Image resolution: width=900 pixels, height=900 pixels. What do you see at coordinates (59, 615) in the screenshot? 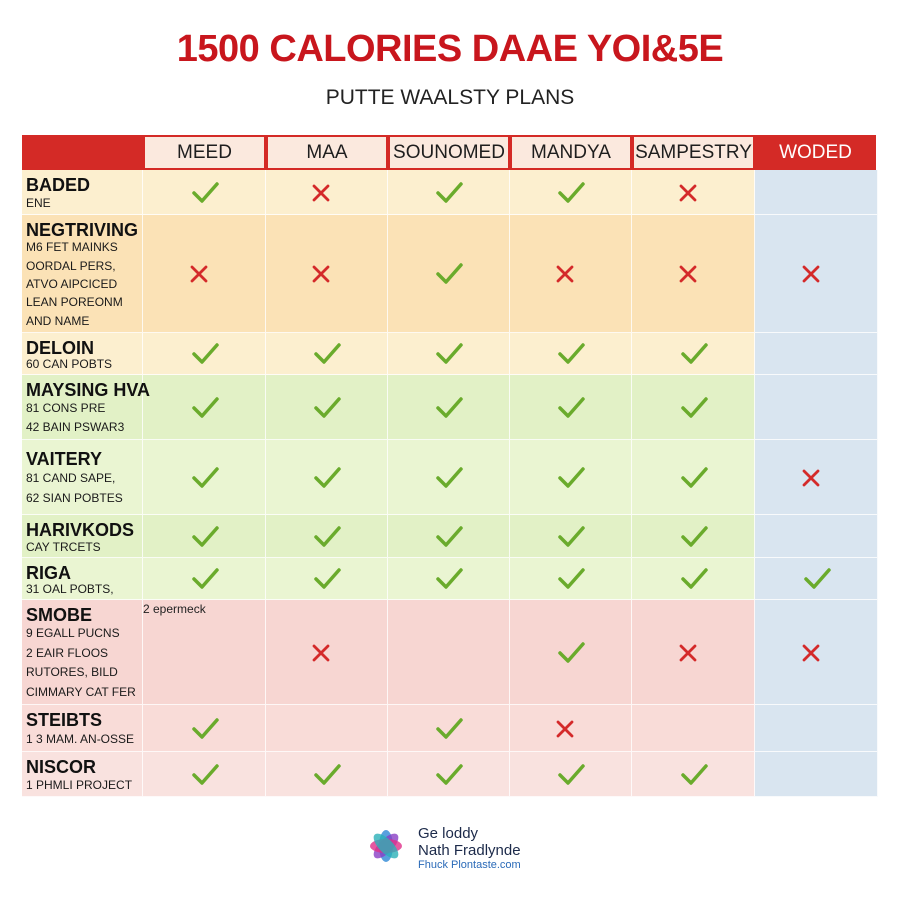
I see `row-title: SMOBE` at bounding box center [59, 615].